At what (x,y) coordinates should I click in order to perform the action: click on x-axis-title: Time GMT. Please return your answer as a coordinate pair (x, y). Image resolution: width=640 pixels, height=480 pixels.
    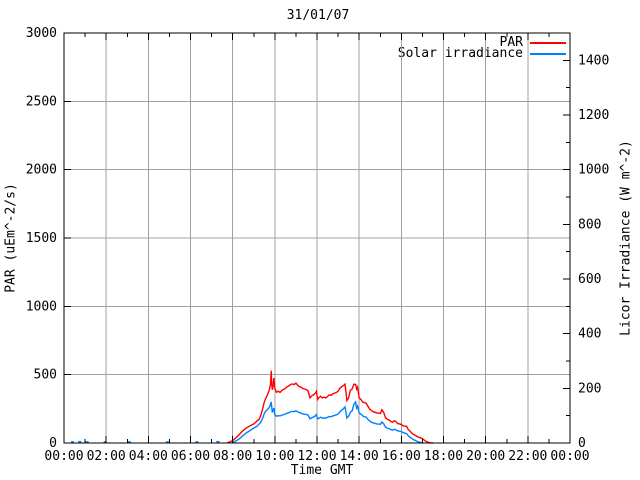
    Looking at the image, I should click on (322, 470).